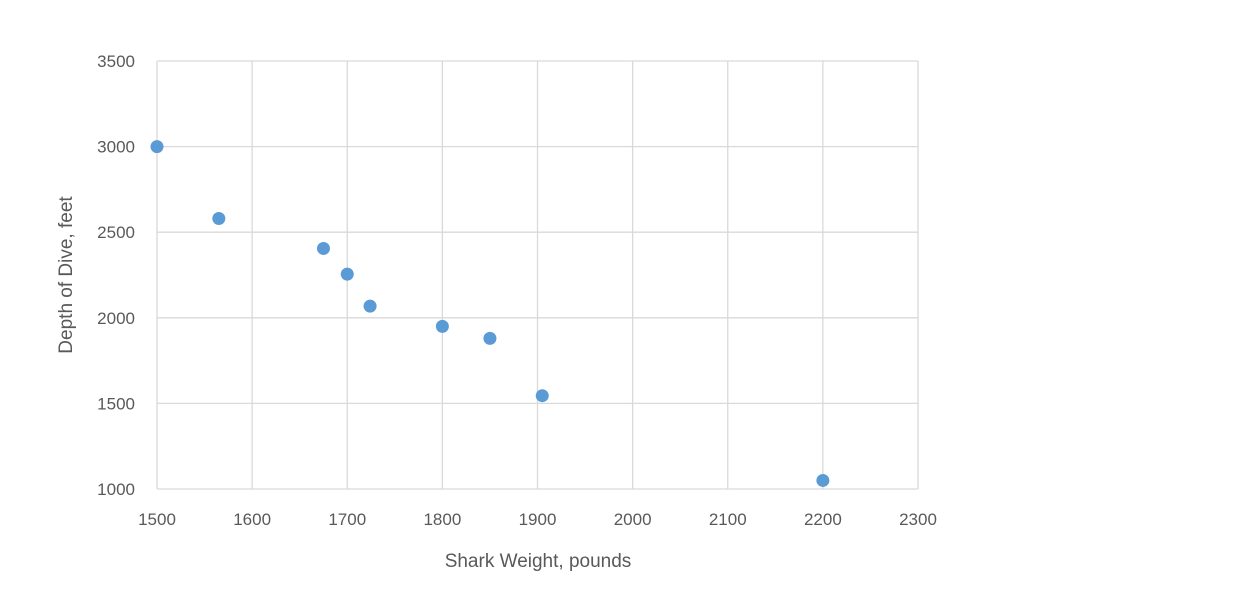 This screenshot has width=1254, height=592. Describe the element at coordinates (823, 519) in the screenshot. I see `x-tick-label: 2200` at that location.